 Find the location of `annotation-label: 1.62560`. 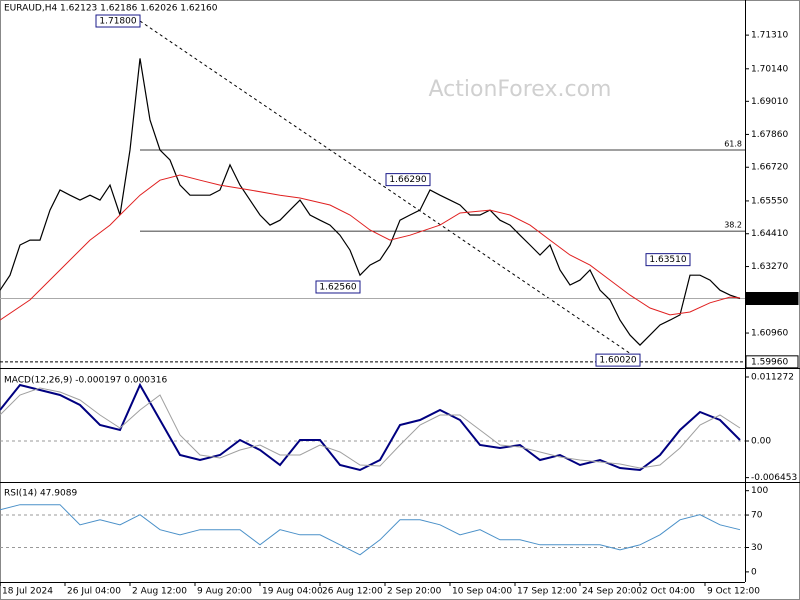

annotation-label: 1.62560 is located at coordinates (337, 287).